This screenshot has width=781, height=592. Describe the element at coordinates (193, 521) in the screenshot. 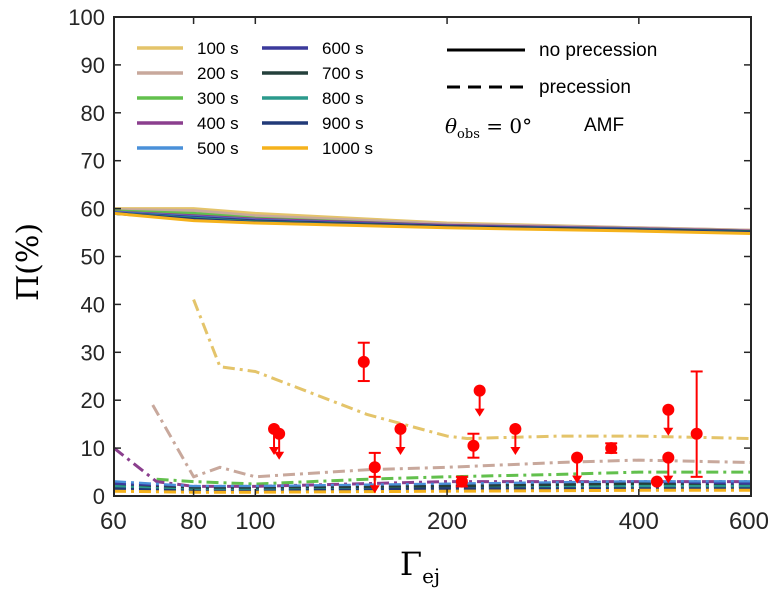

I see `x-tick-label: 80` at that location.